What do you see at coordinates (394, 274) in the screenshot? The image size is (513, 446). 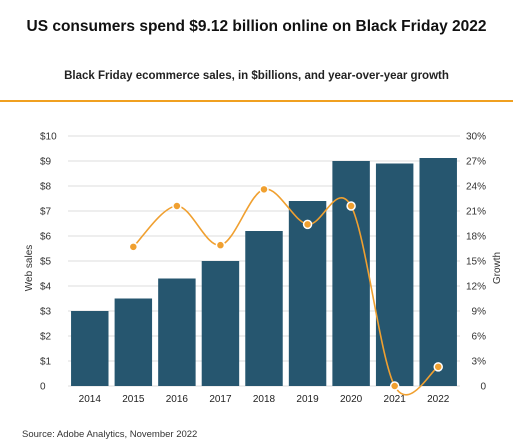 I see `bar-2021` at bounding box center [394, 274].